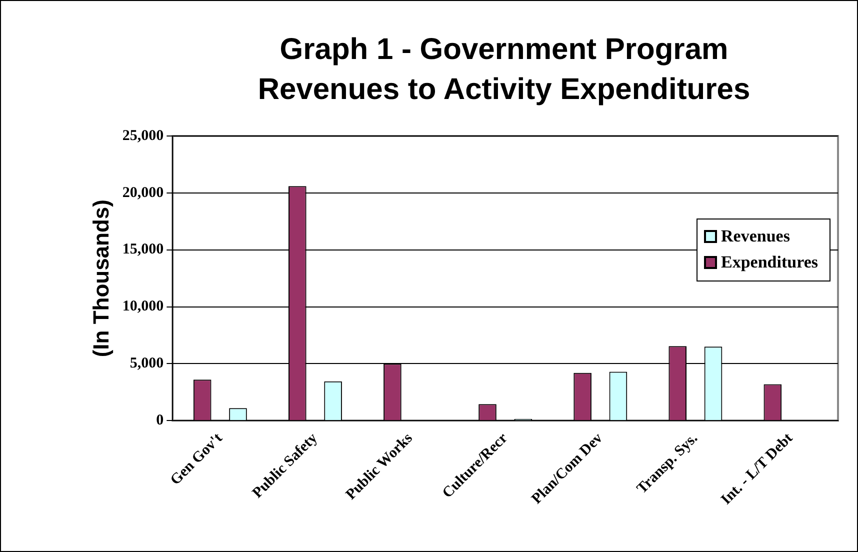 The image size is (858, 552). I want to click on y-axis-title: (In Thousands), so click(101, 279).